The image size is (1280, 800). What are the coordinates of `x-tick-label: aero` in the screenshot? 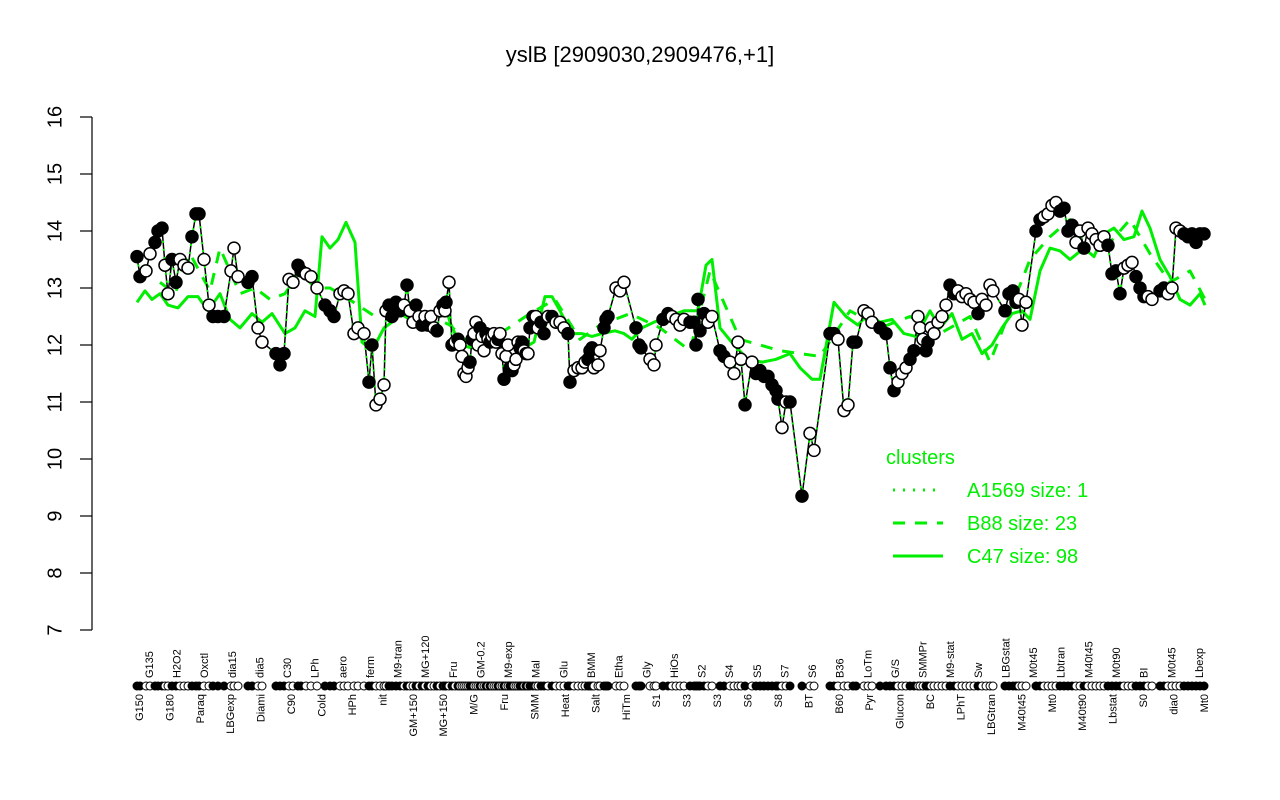 It's located at (343, 667).